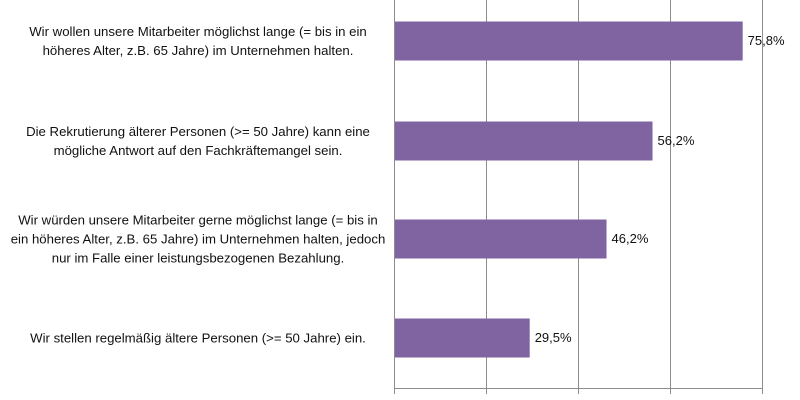  Describe the element at coordinates (766, 40) in the screenshot. I see `data-label: 75,8%` at that location.